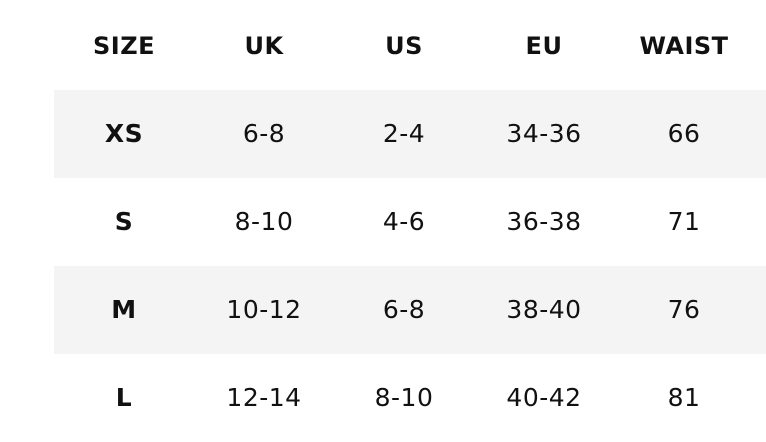 This screenshot has width=766, height=442. Describe the element at coordinates (124, 309) in the screenshot. I see `size-label: M` at that location.